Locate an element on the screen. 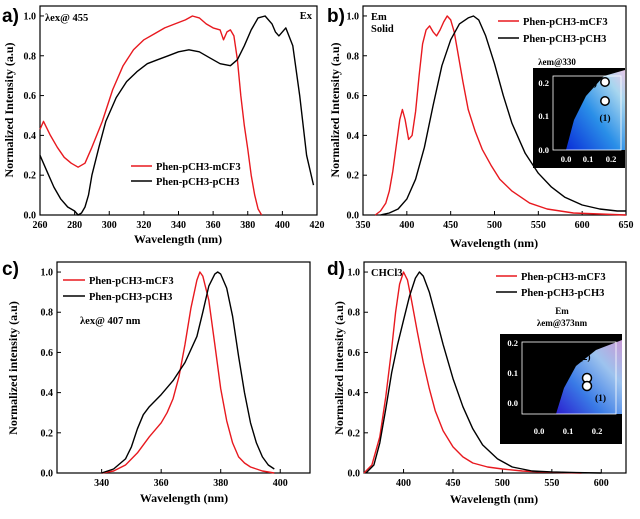  inset-title: Em is located at coordinates (562, 311).